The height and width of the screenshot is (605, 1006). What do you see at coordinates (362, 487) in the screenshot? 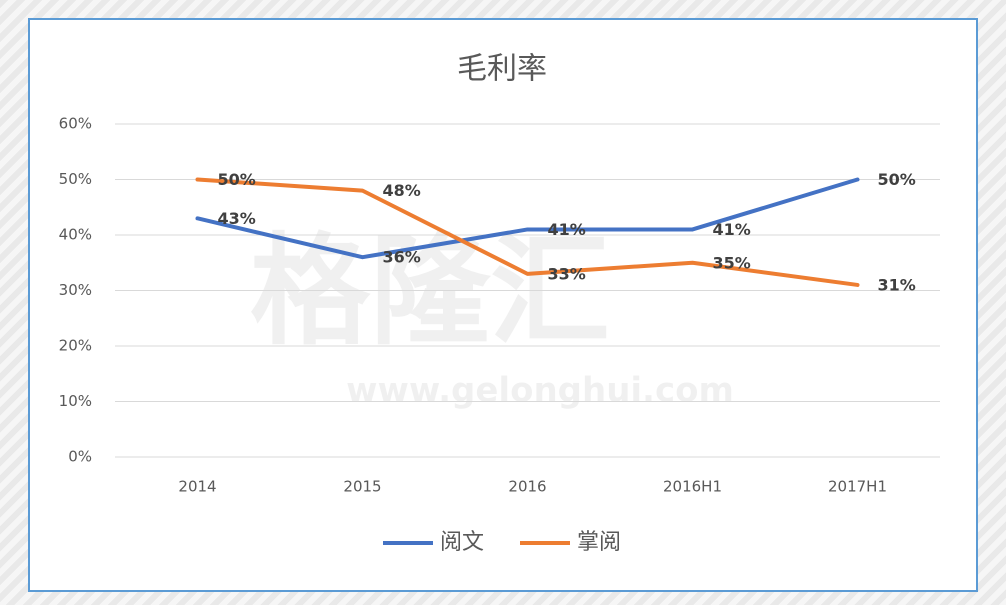
I see `x-tick-label: 2015` at bounding box center [362, 487].